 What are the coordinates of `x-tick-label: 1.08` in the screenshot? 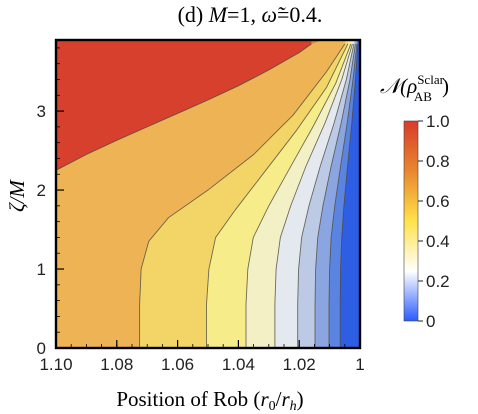 It's located at (116, 364).